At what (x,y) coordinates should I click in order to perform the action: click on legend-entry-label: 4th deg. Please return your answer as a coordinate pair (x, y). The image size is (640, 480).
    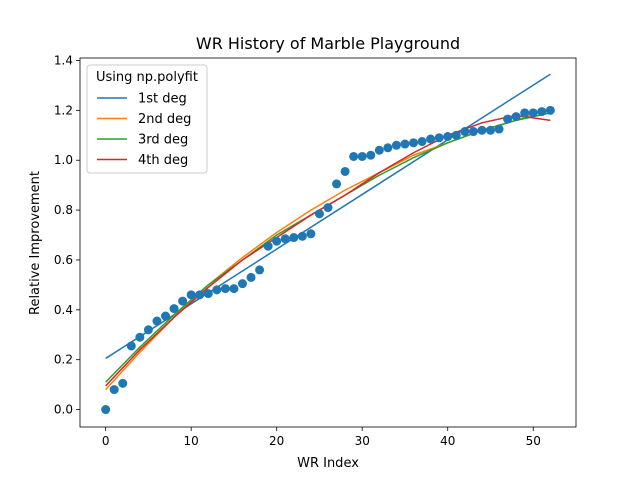
    Looking at the image, I should click on (163, 160).